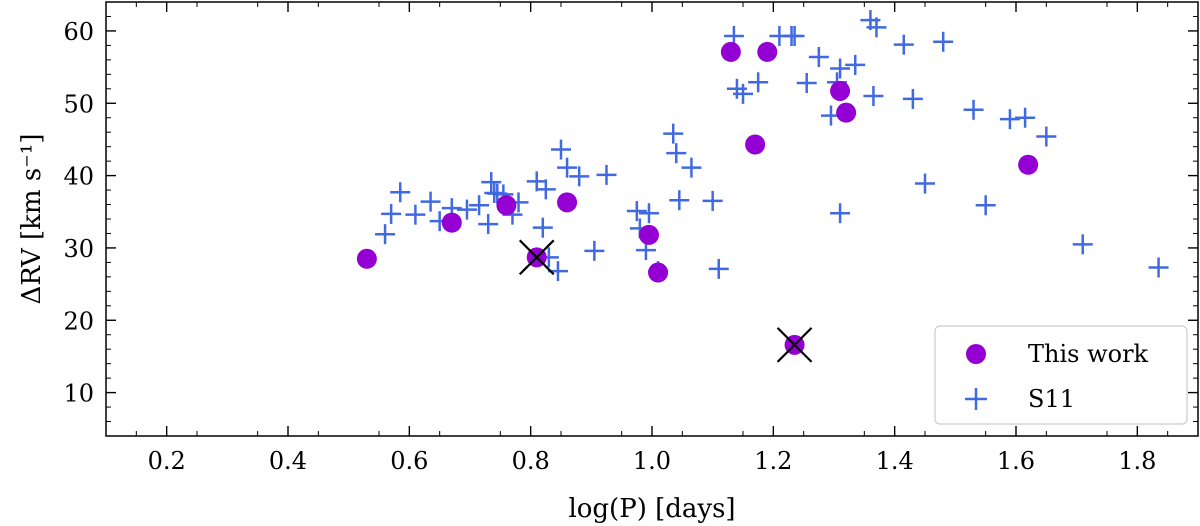 This screenshot has width=1200, height=526. Describe the element at coordinates (1051, 399) in the screenshot. I see `legend-label-s11: S11` at that location.